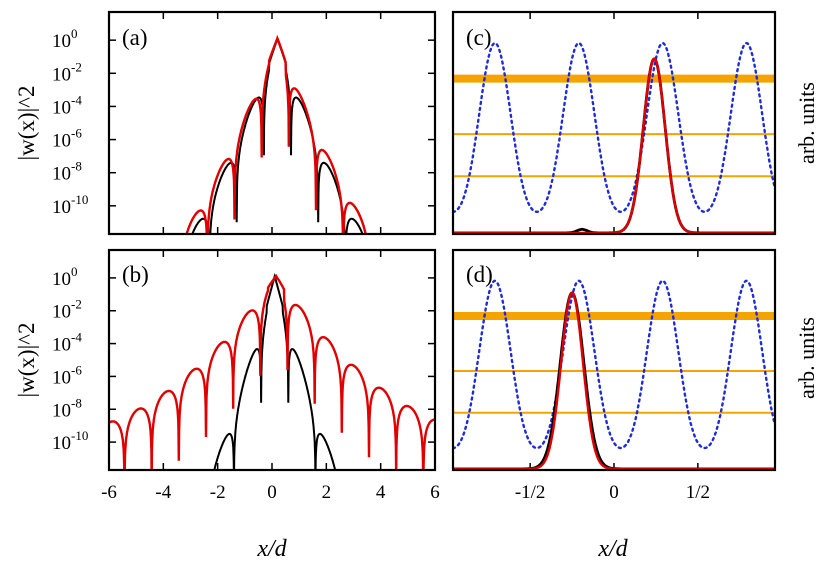 The image size is (822, 565). Describe the element at coordinates (530, 492) in the screenshot. I see `xtick-label: -1/2` at that location.